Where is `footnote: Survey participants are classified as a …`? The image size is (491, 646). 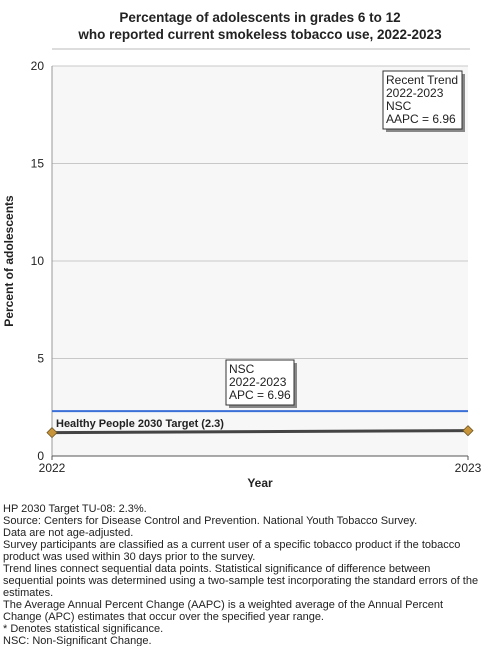 footnote: Survey participants are classified as a … is located at coordinates (231, 545).